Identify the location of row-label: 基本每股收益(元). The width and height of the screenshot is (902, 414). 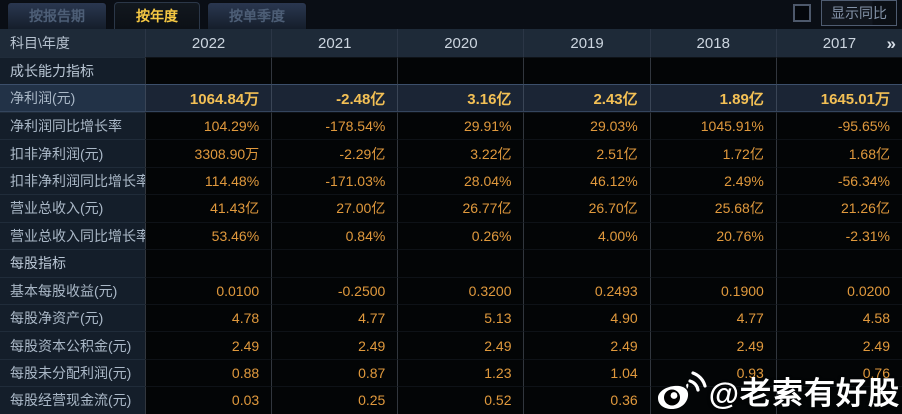
(72, 290).